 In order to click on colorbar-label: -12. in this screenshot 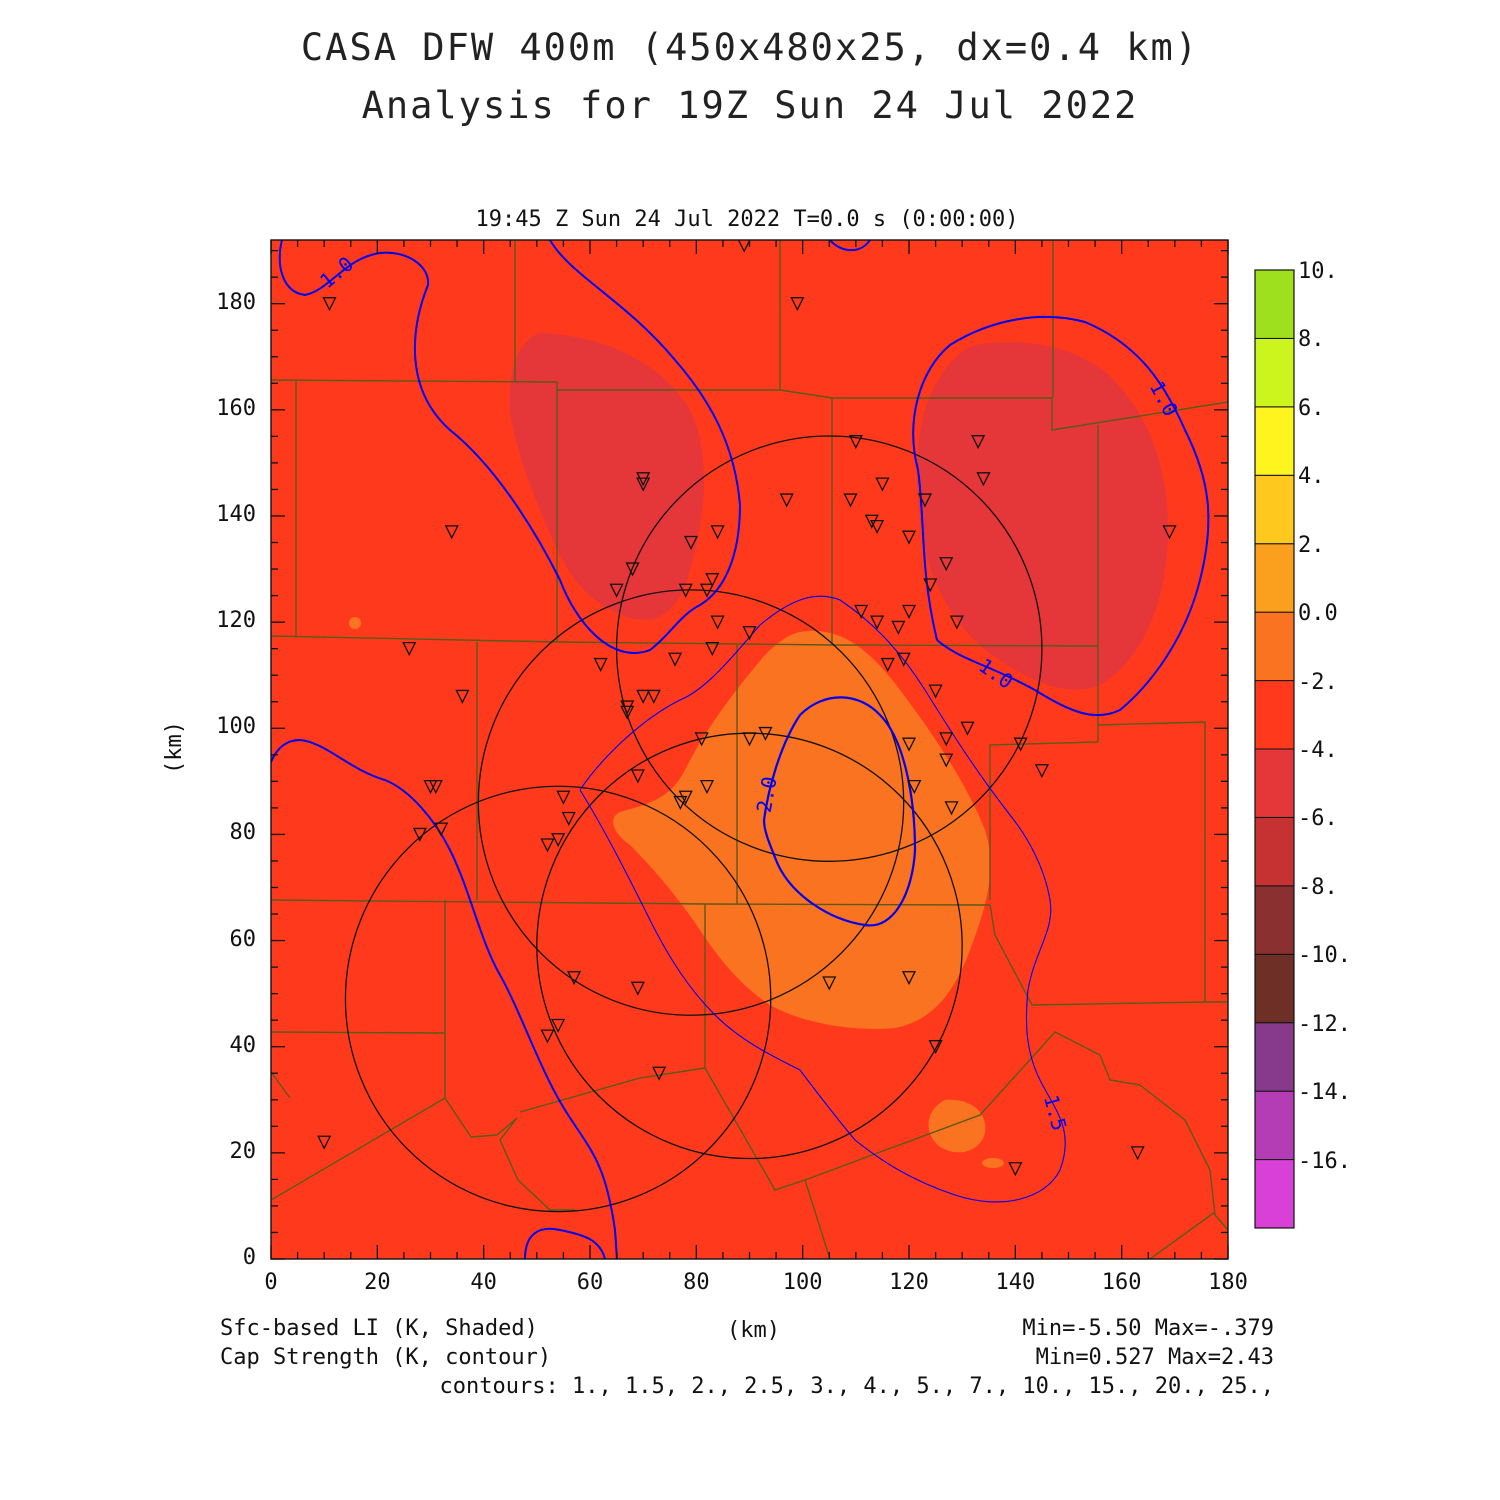, I will do `click(1324, 1024)`.